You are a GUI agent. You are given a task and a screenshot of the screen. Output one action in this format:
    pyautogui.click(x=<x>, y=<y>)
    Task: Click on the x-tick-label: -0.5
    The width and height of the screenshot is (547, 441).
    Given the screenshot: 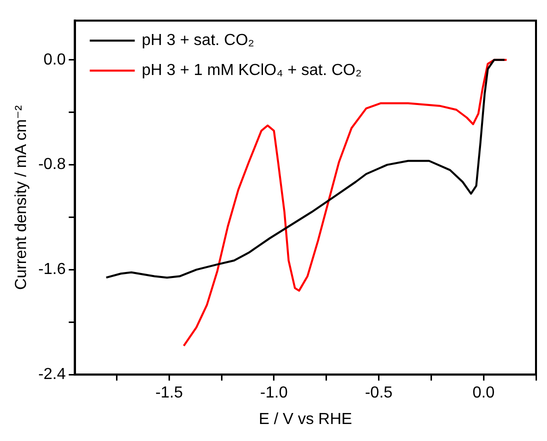 What is the action you would take?
    pyautogui.click(x=378, y=393)
    